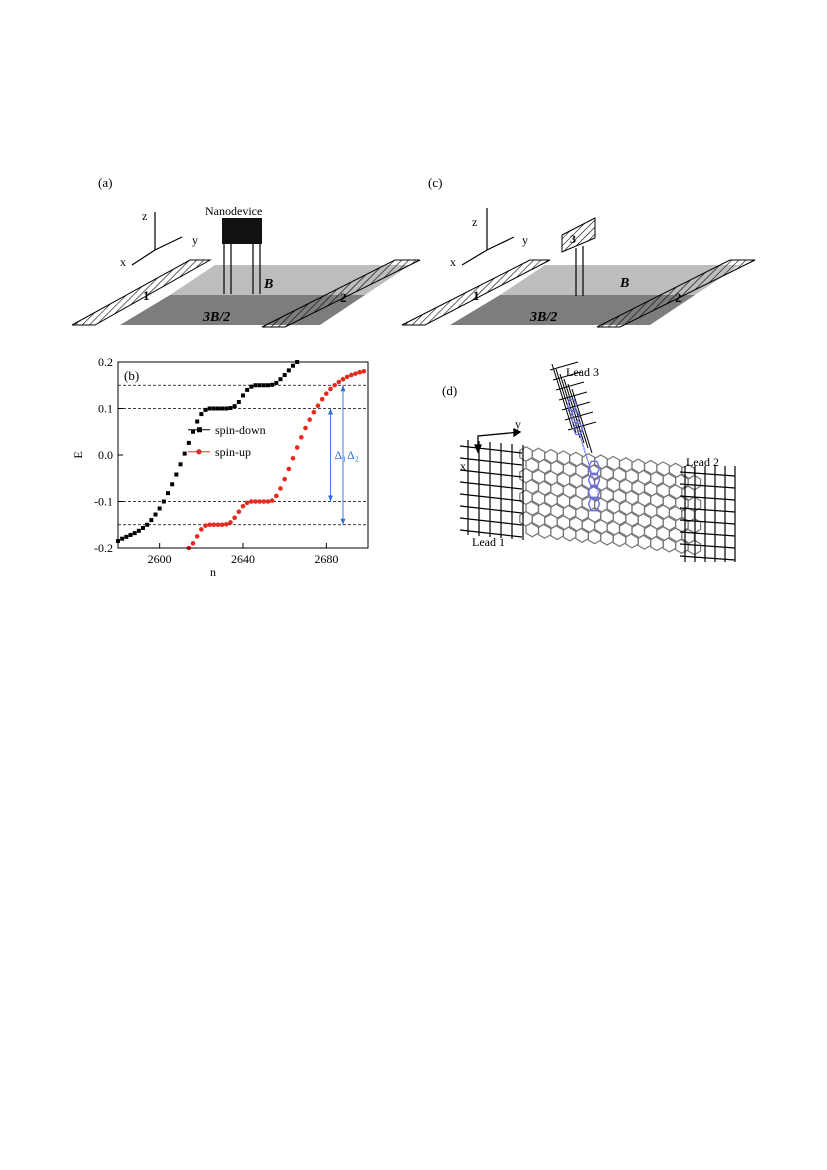 The height and width of the screenshot is (1170, 827). I want to click on legend-marker, so click(199, 430).